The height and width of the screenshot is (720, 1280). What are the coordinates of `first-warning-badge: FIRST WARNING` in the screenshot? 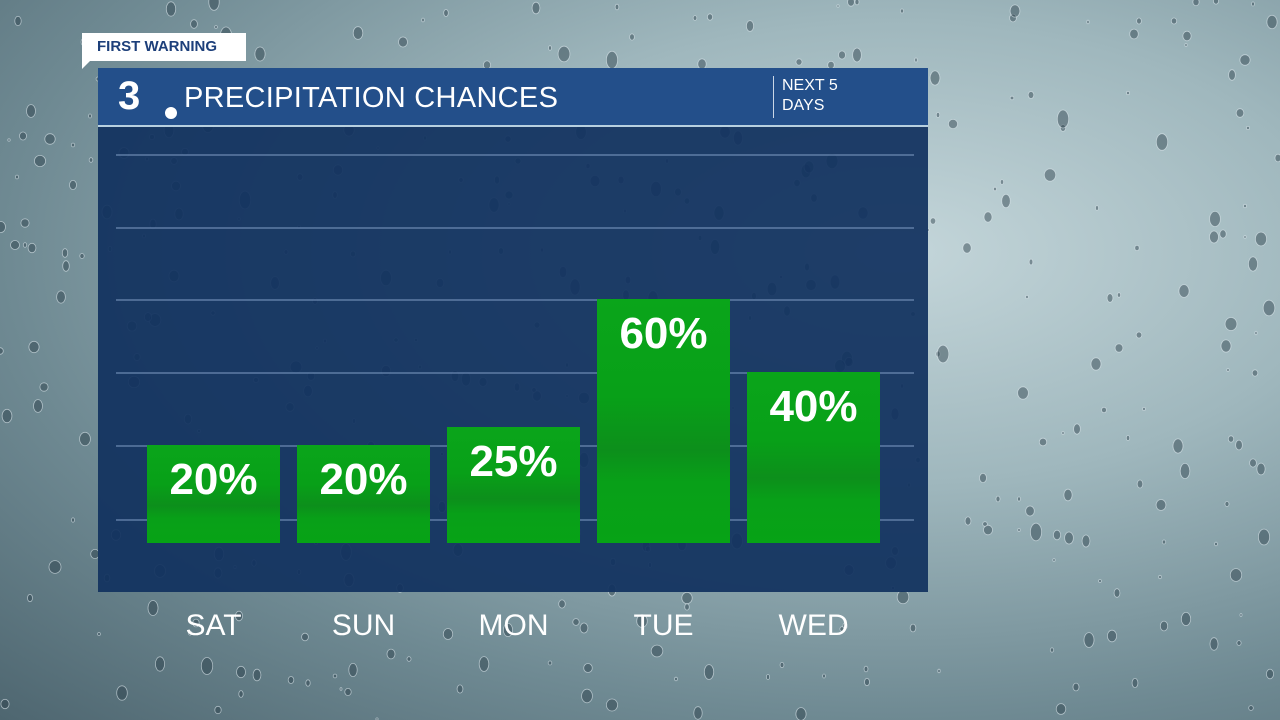 It's located at (164, 51).